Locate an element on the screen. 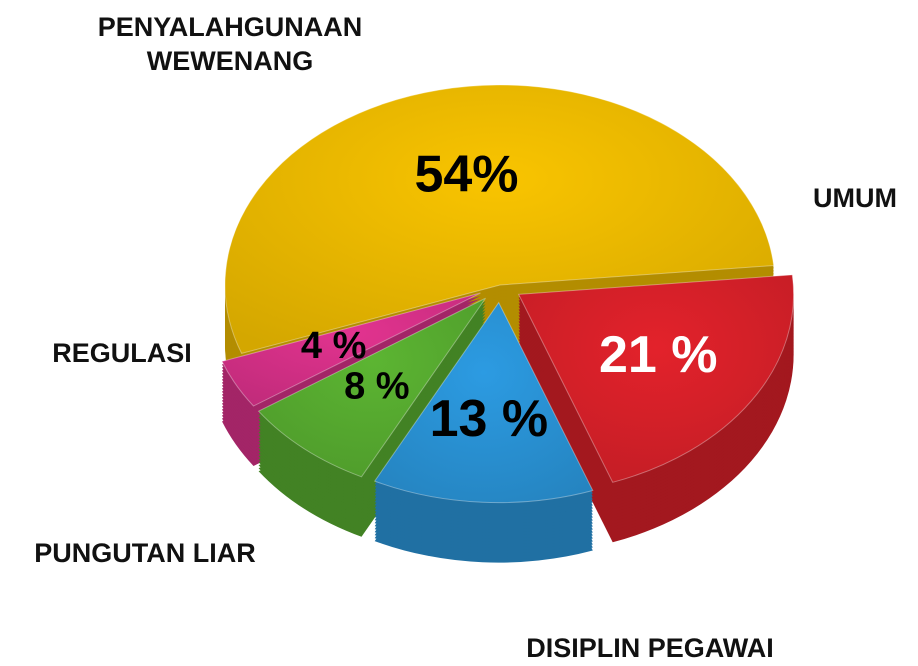  value-label: 4 % is located at coordinates (333, 346).